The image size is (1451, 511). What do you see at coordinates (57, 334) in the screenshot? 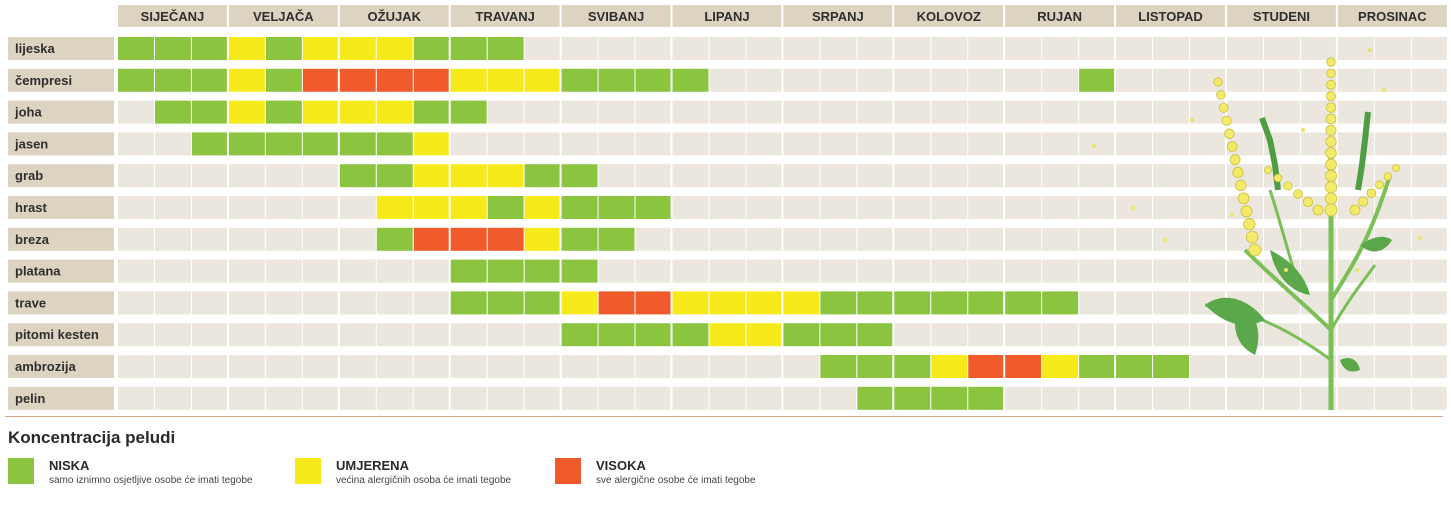
I see `row-label: pitomi kesten` at bounding box center [57, 334].